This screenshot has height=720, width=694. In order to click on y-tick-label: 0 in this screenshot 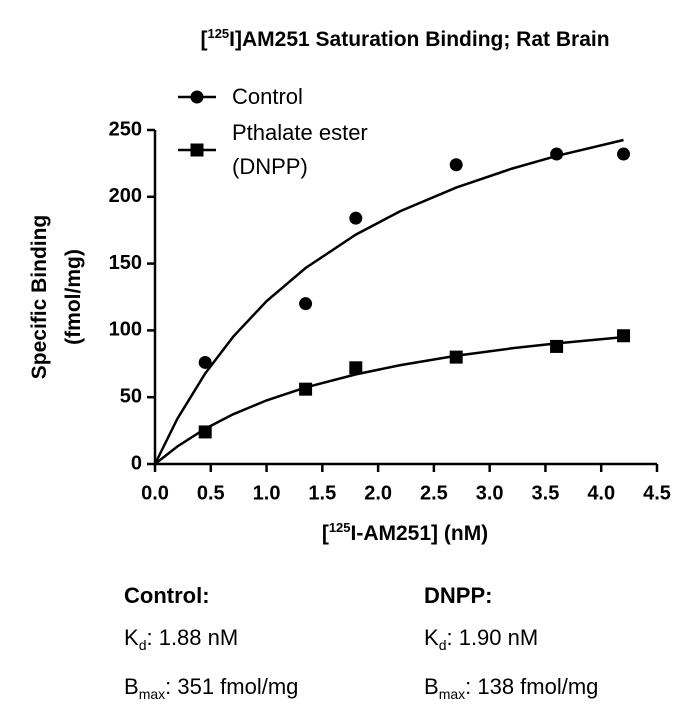, I will do `click(136, 463)`.